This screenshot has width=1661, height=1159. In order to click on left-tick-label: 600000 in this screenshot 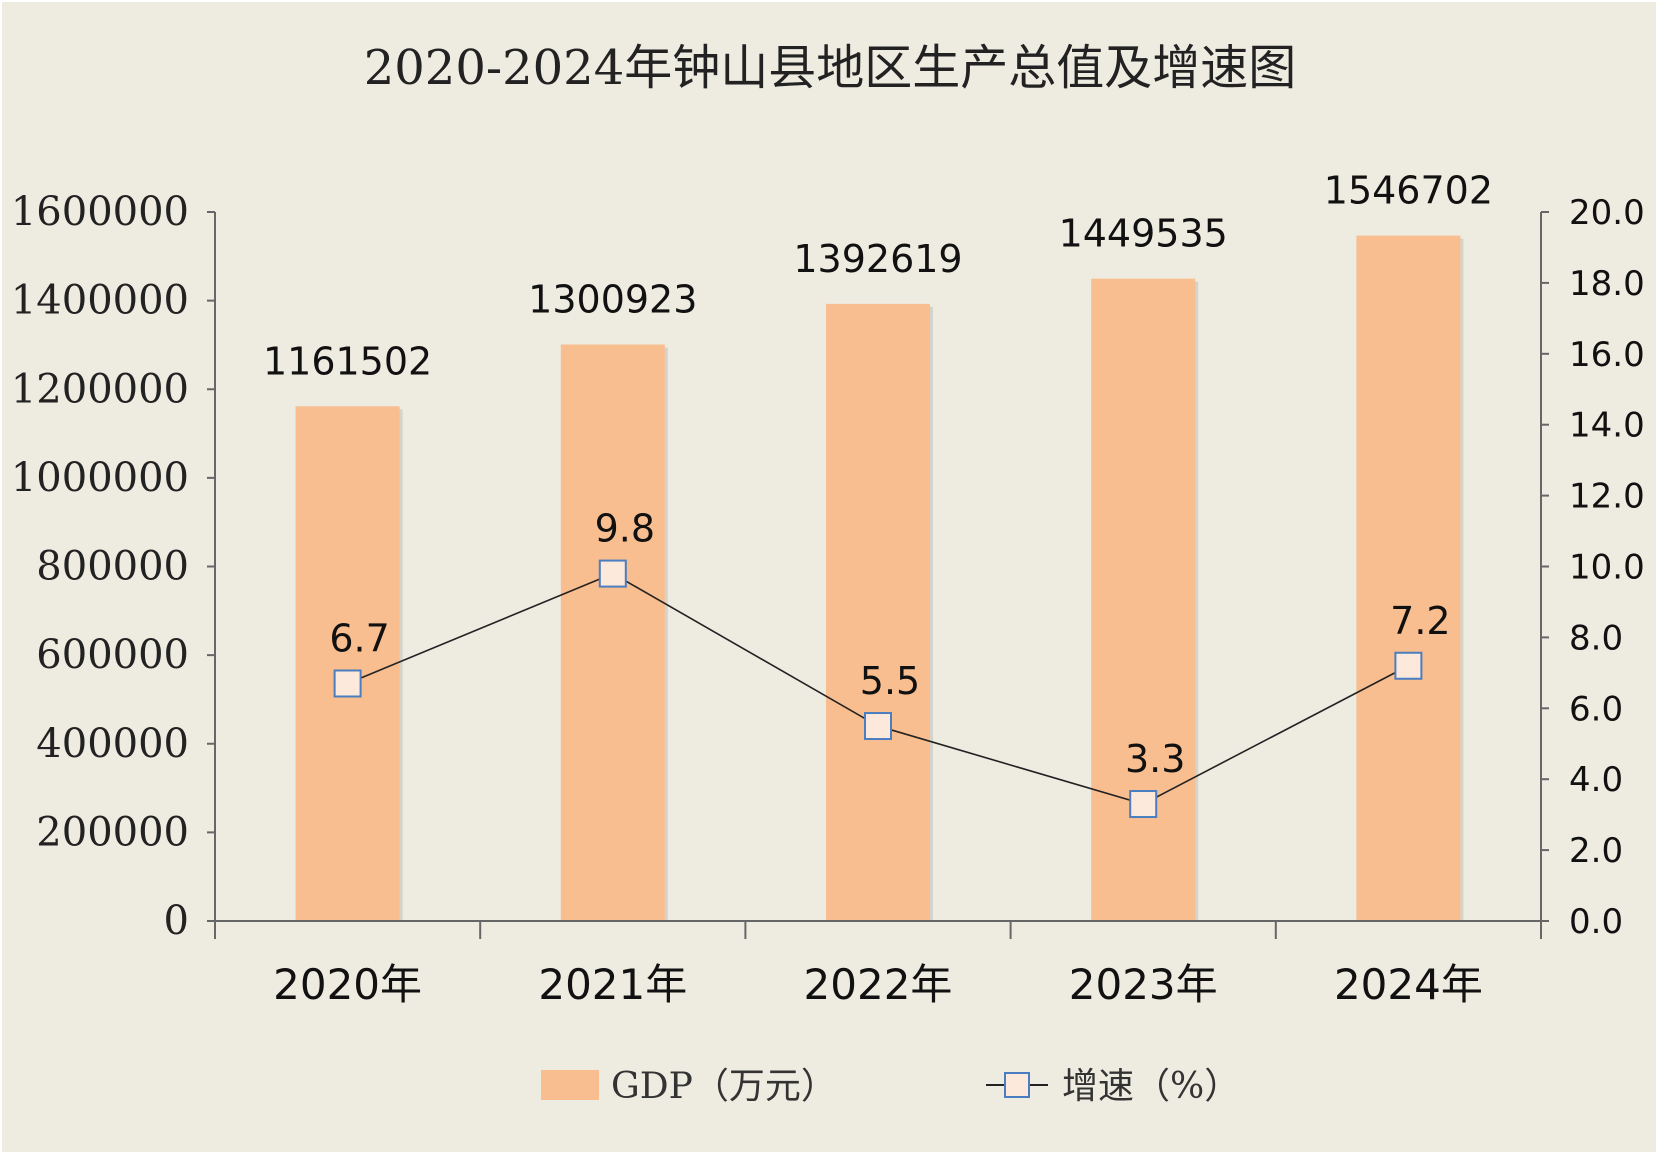, I will do `click(112, 655)`.